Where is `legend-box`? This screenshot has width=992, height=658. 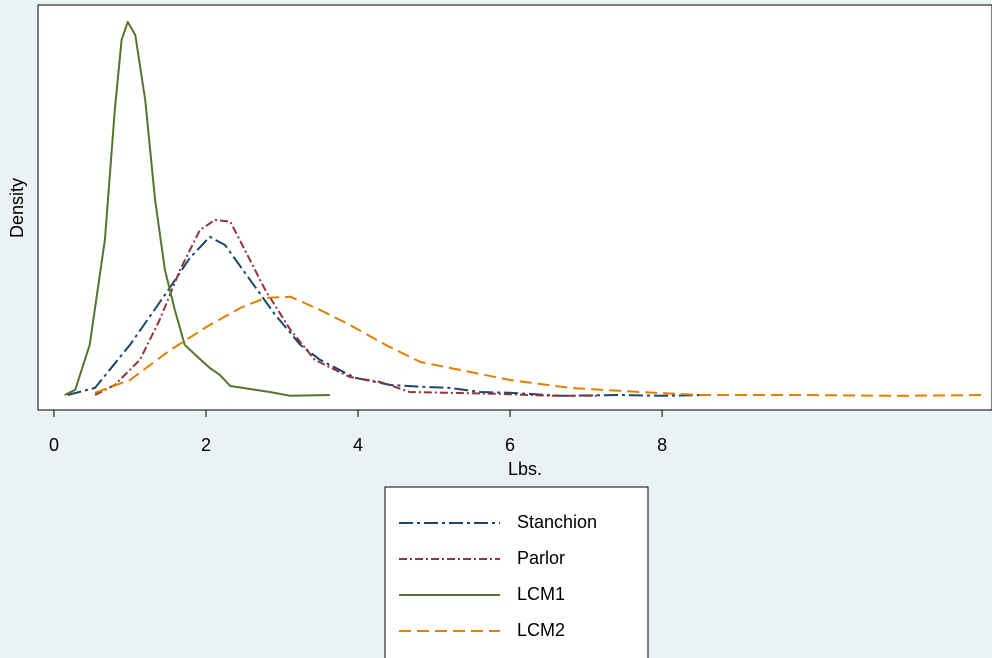
legend-box is located at coordinates (516, 572).